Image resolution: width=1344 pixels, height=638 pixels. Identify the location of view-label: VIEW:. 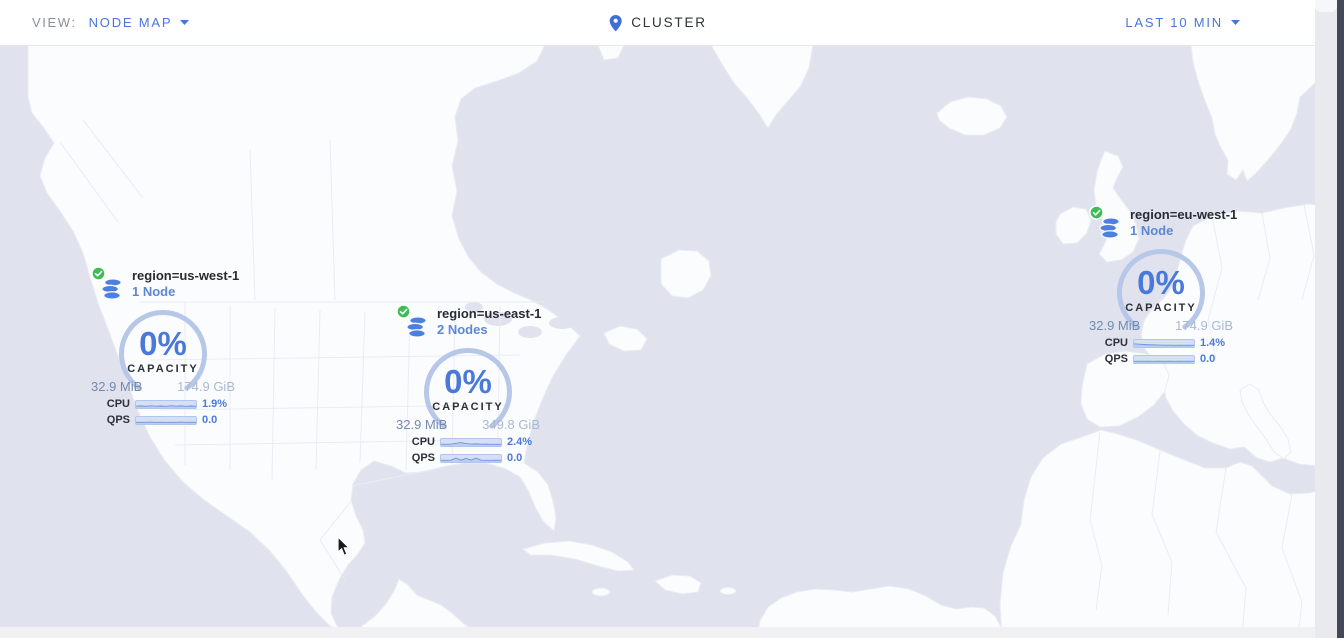
(54, 22).